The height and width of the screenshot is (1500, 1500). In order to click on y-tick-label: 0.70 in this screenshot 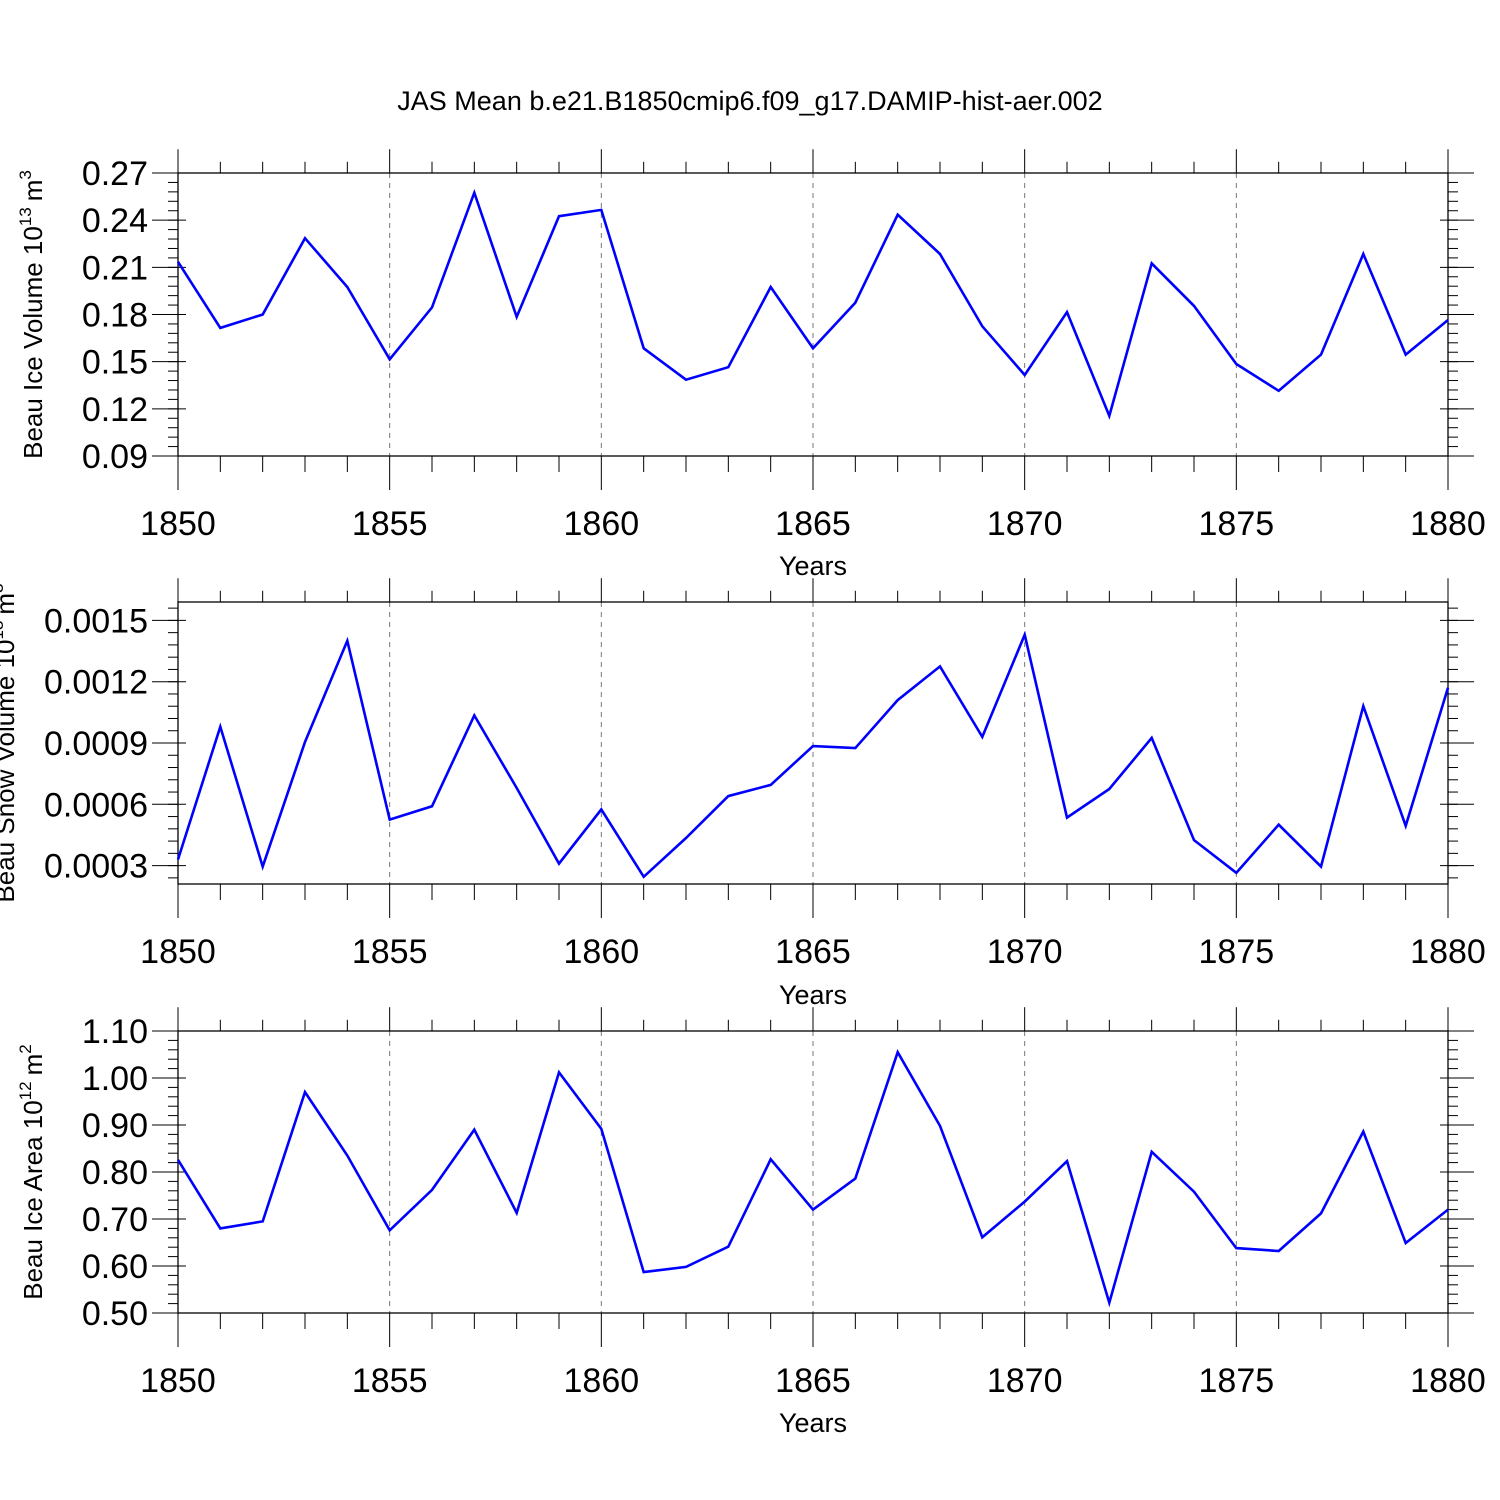, I will do `click(115, 1220)`.